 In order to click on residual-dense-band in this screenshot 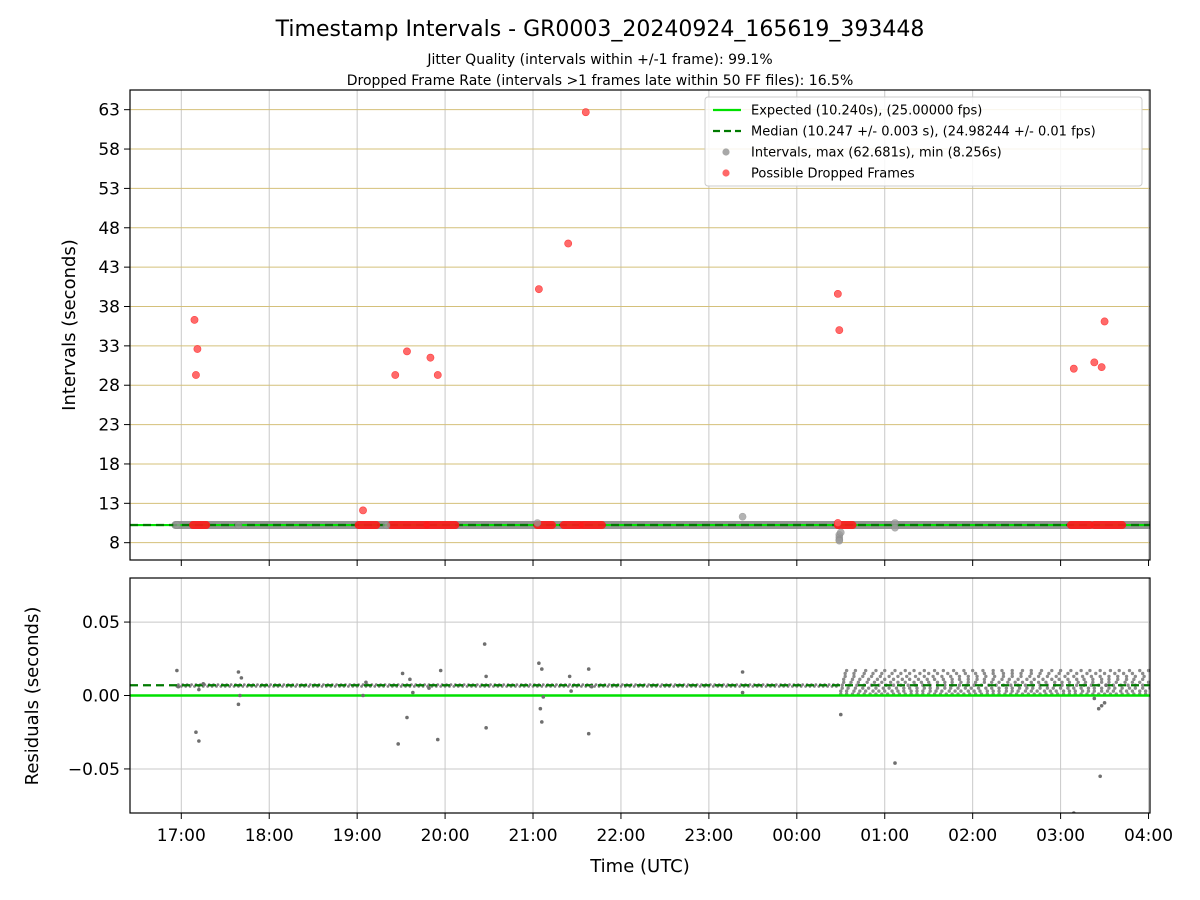, I will do `click(994, 682)`.